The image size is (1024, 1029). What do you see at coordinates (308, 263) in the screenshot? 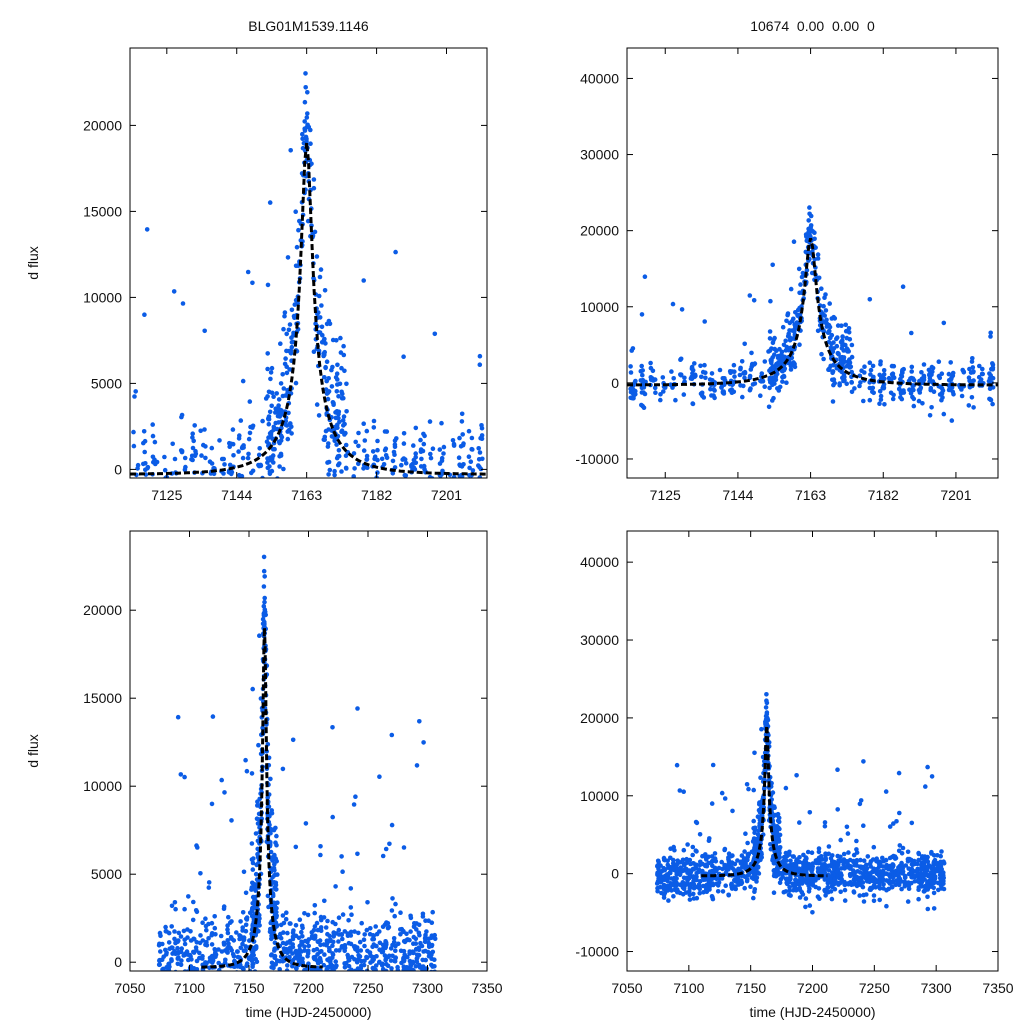
I see `plot-frame` at bounding box center [308, 263].